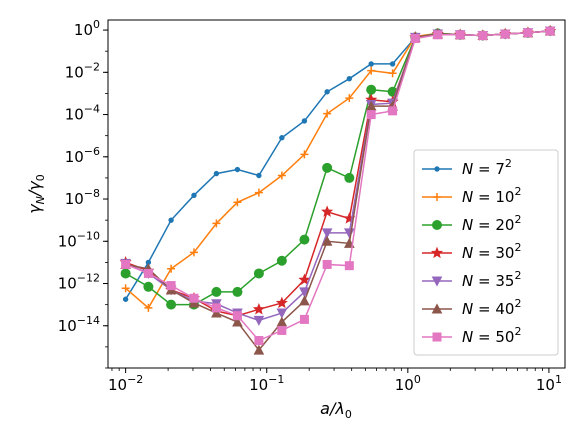 The width and height of the screenshot is (588, 441). Describe the element at coordinates (36, 194) in the screenshot. I see `y-axis-label: γN/γ0` at that location.